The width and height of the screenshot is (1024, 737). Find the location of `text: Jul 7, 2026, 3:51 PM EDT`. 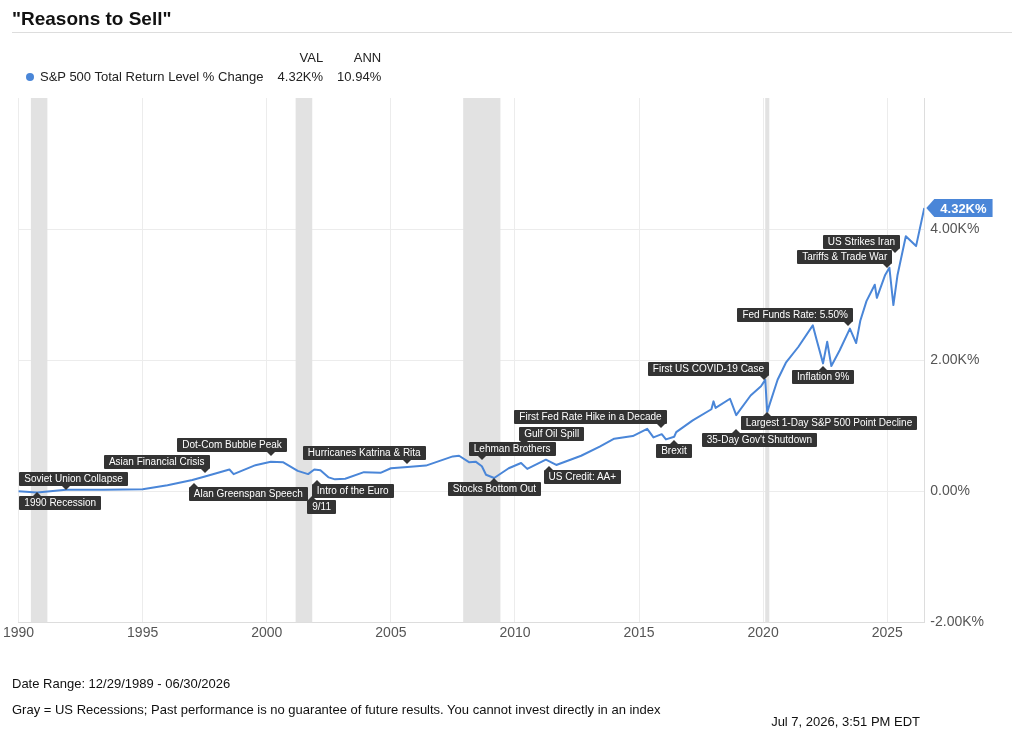

text: Jul 7, 2026, 3:51 PM EDT is located at coordinates (845, 721).